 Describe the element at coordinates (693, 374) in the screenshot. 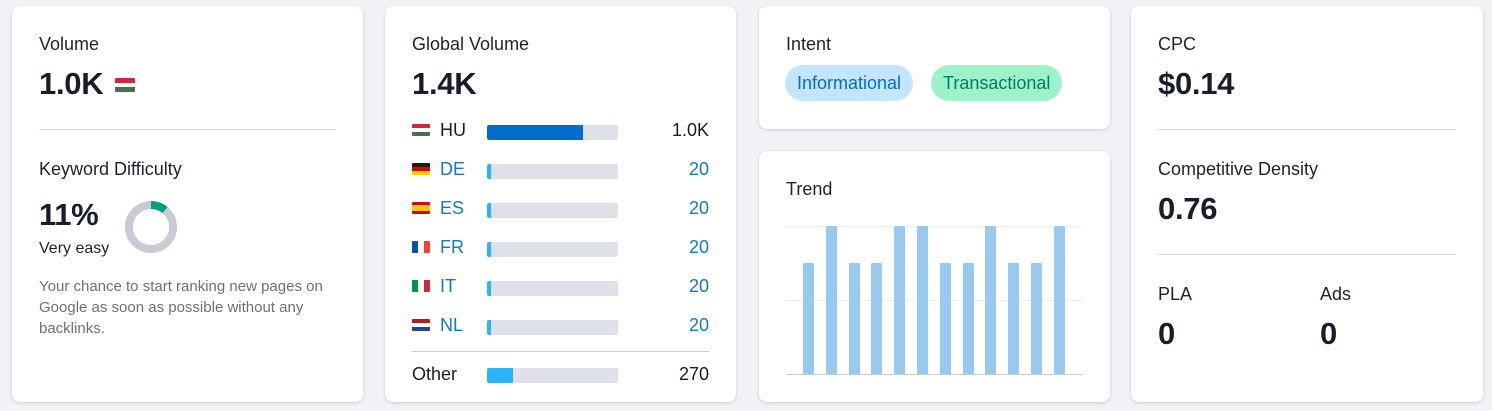

I see `other-value: 270` at that location.